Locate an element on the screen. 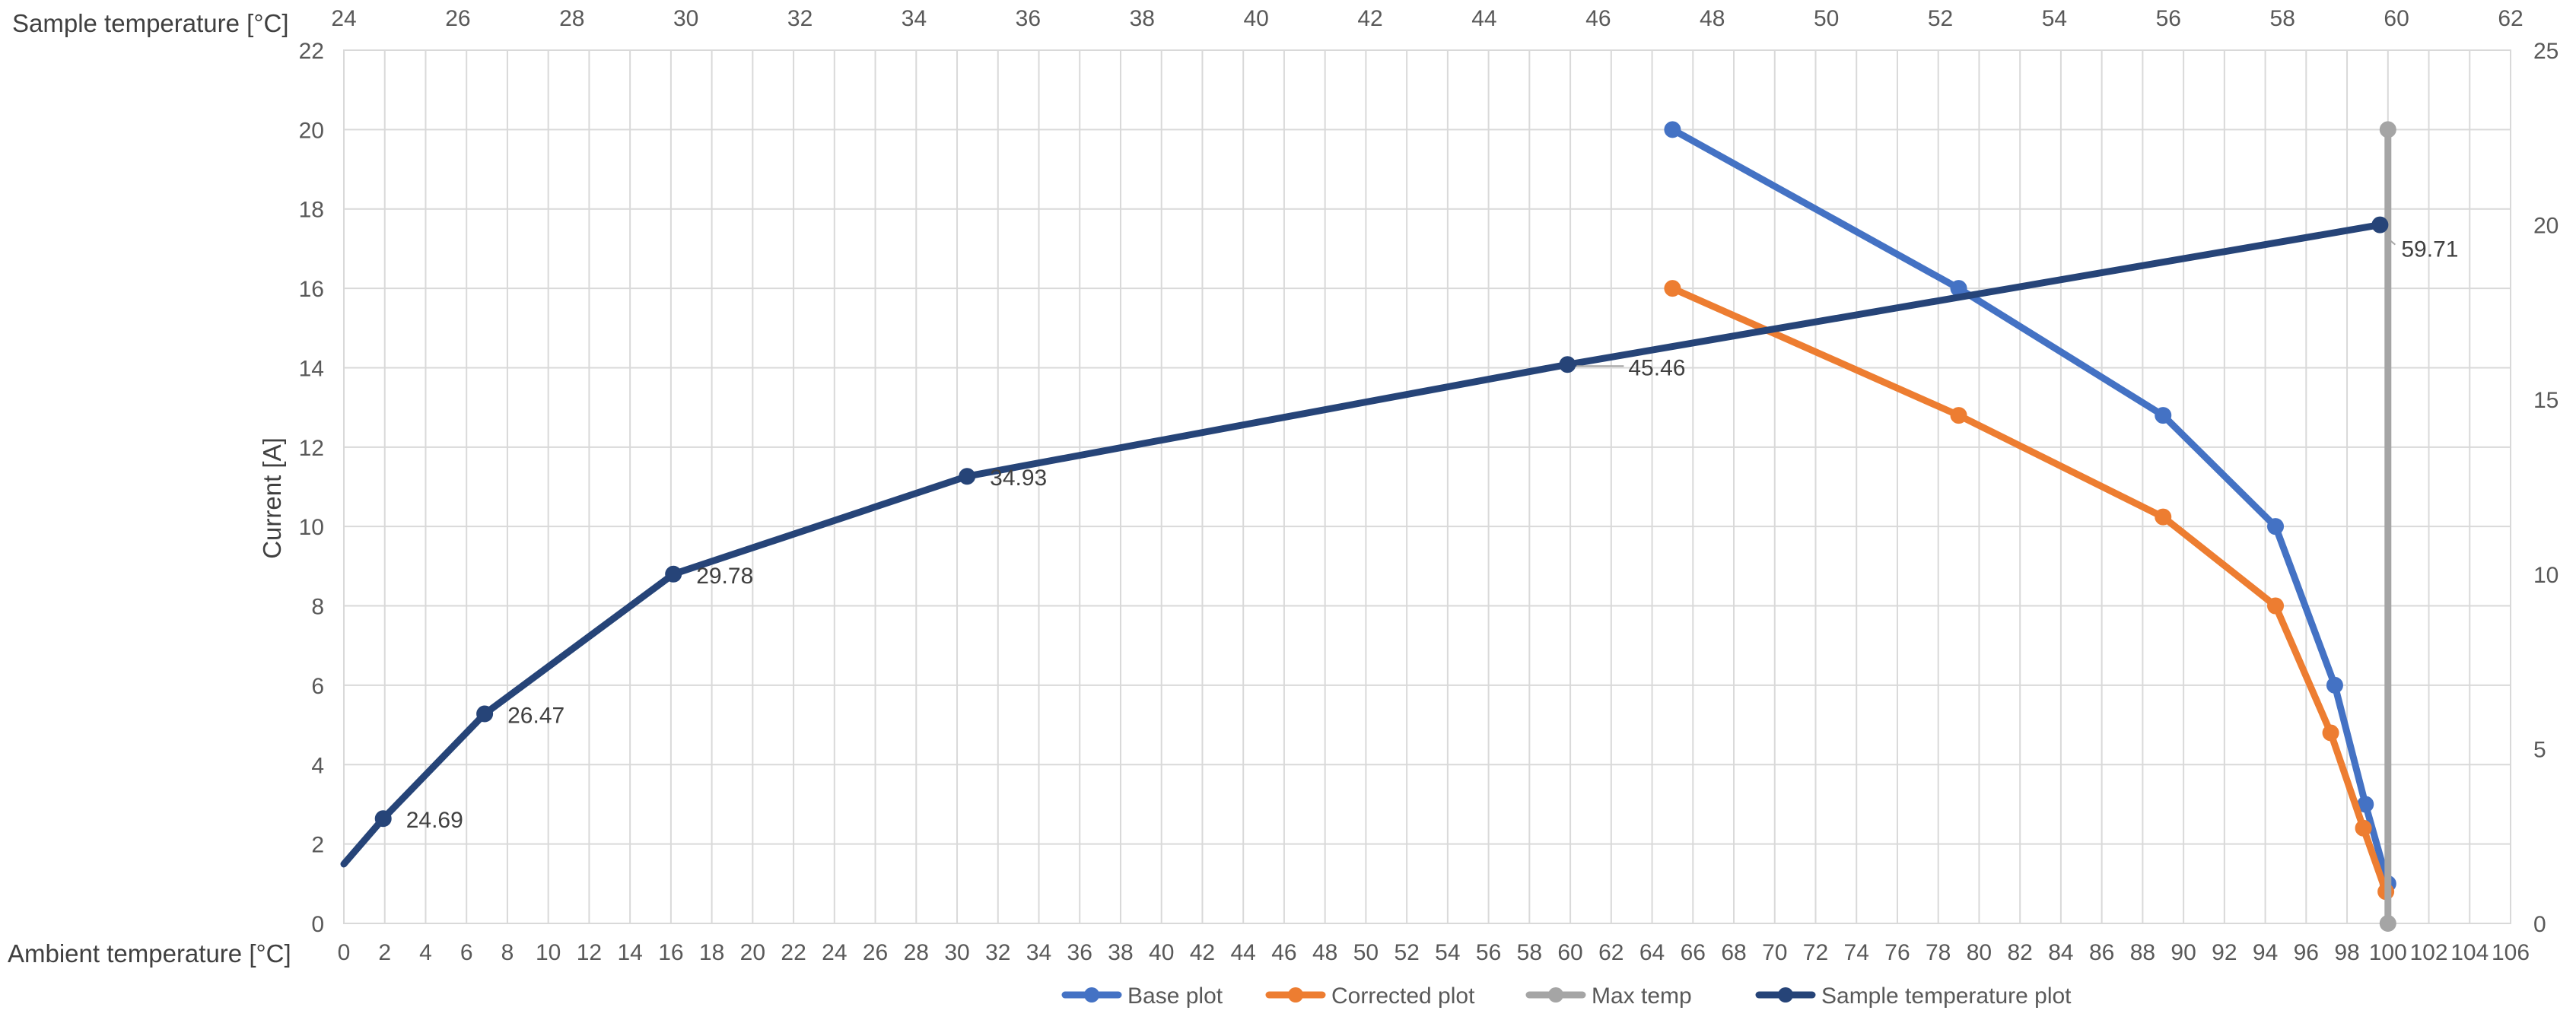 The width and height of the screenshot is (2576, 1020). x-top-tick-label: 44 is located at coordinates (1484, 18).